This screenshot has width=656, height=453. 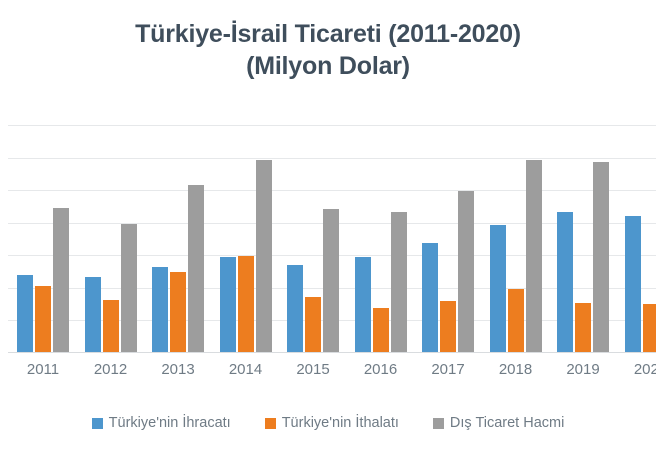 I want to click on bar-imports-2013, so click(x=178, y=312).